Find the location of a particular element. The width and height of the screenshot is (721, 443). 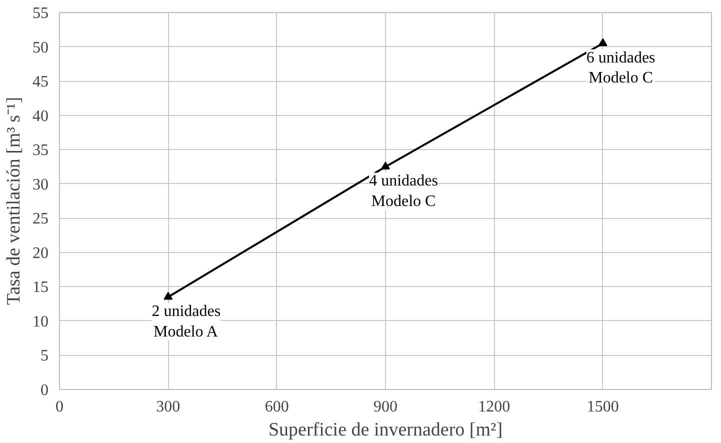

y-tick-label: 5 is located at coordinates (44, 356).